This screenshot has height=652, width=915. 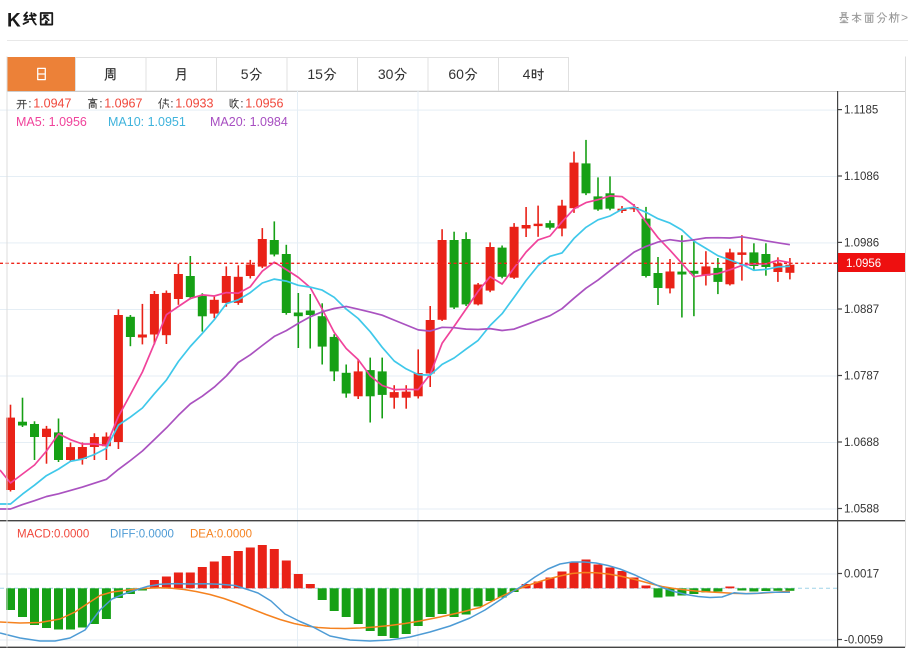 I want to click on svg-text: 1.0787, so click(x=861, y=377).